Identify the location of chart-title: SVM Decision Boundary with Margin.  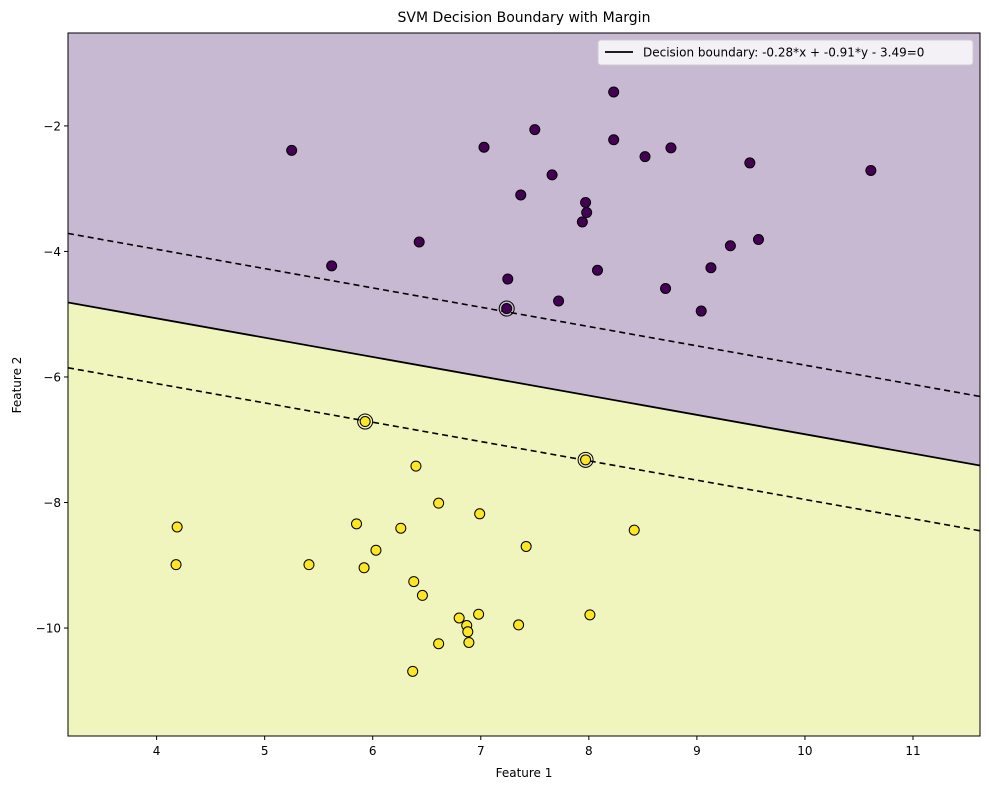
(524, 18).